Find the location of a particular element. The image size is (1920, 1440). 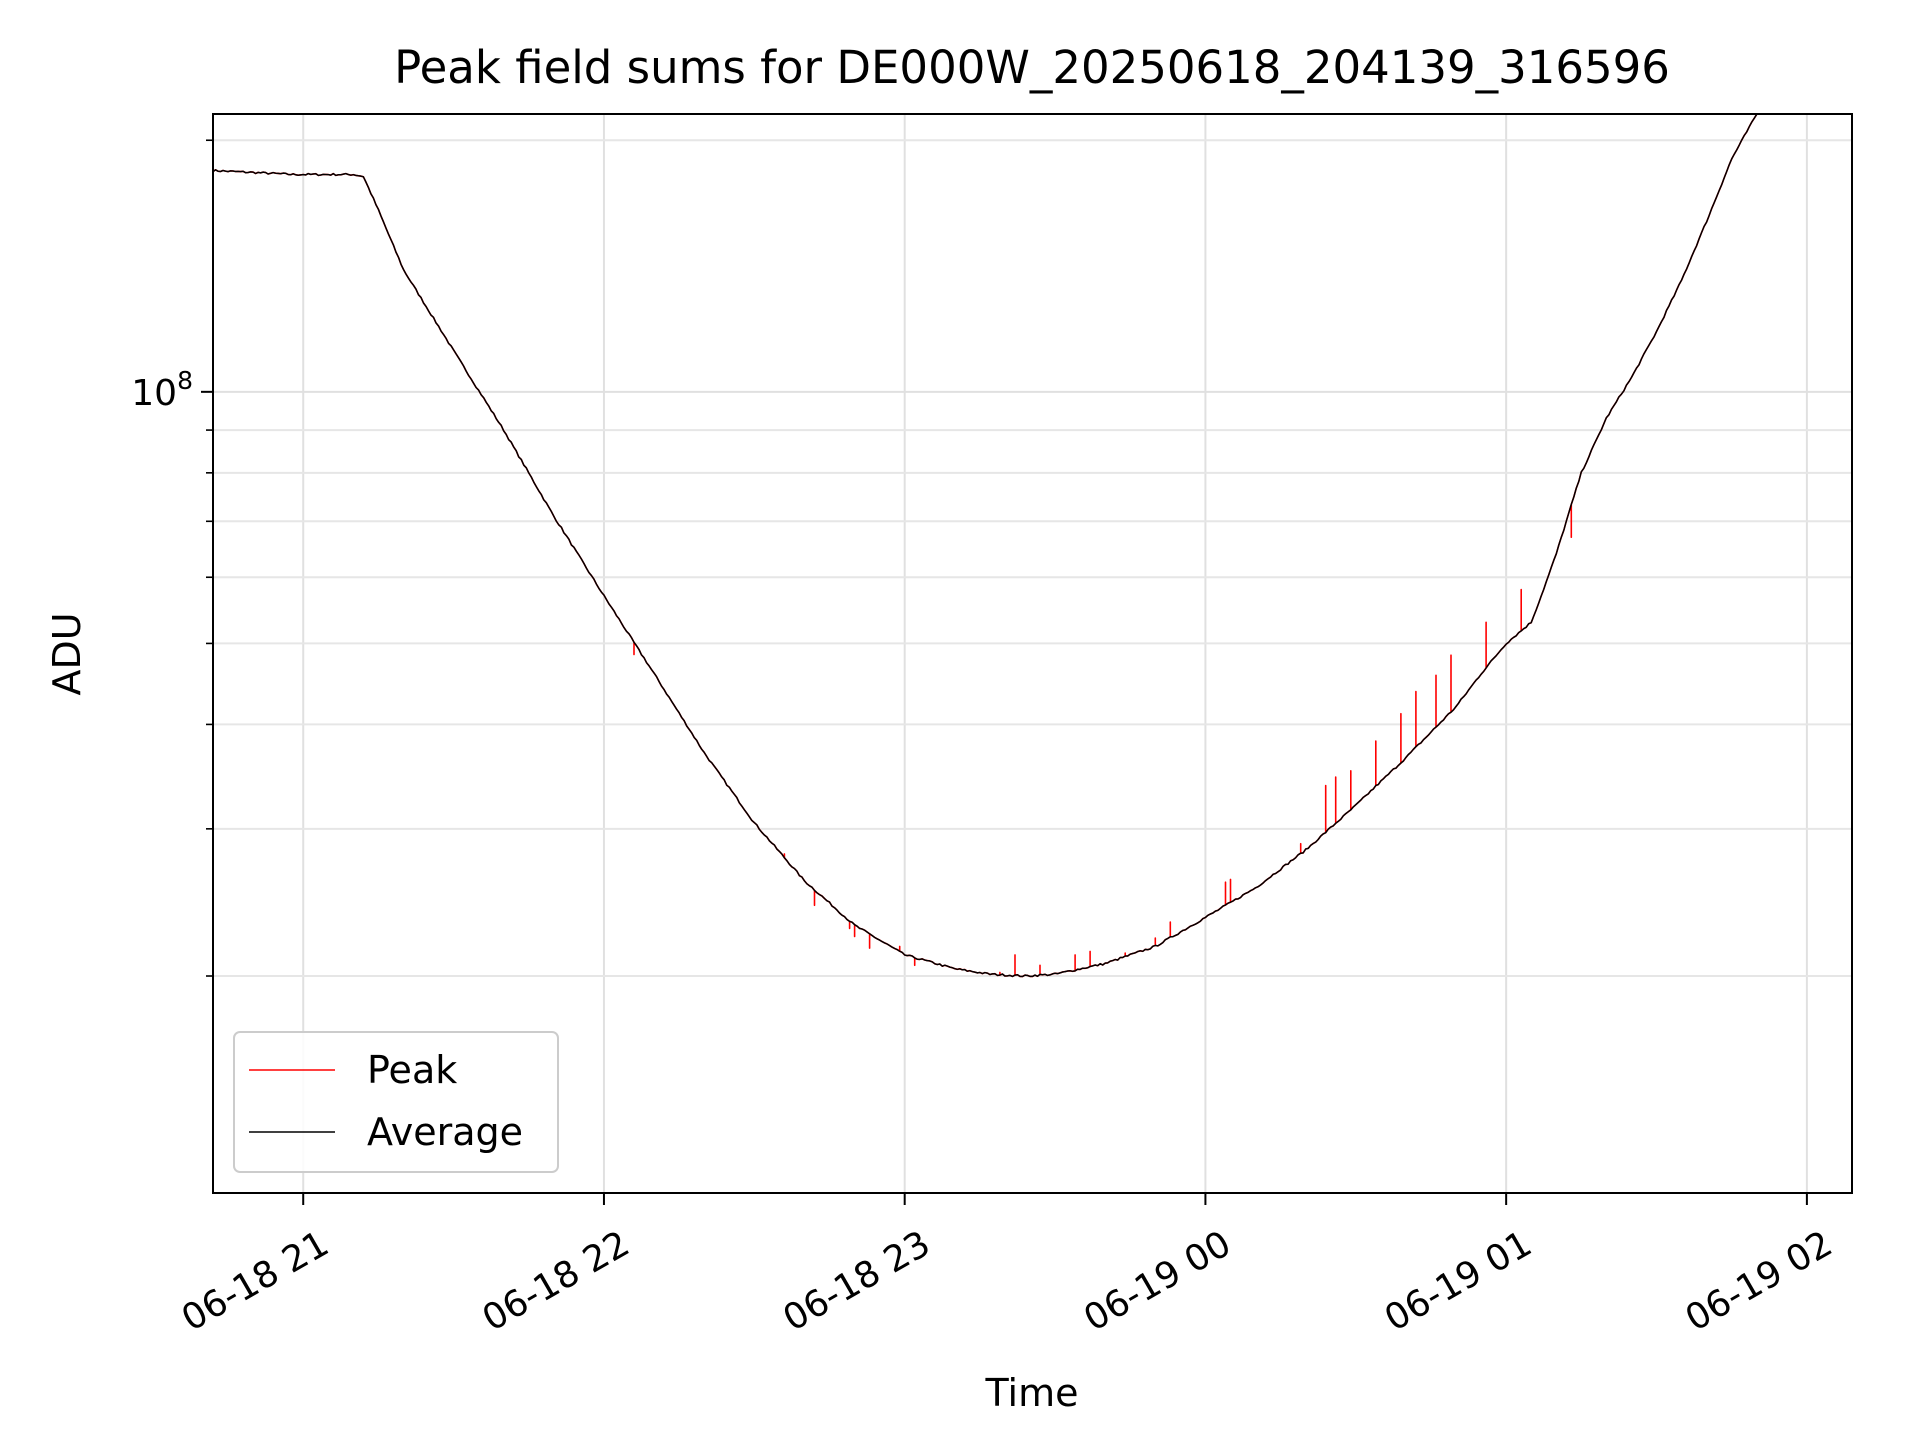

legend: Peak Average is located at coordinates (396, 1102).